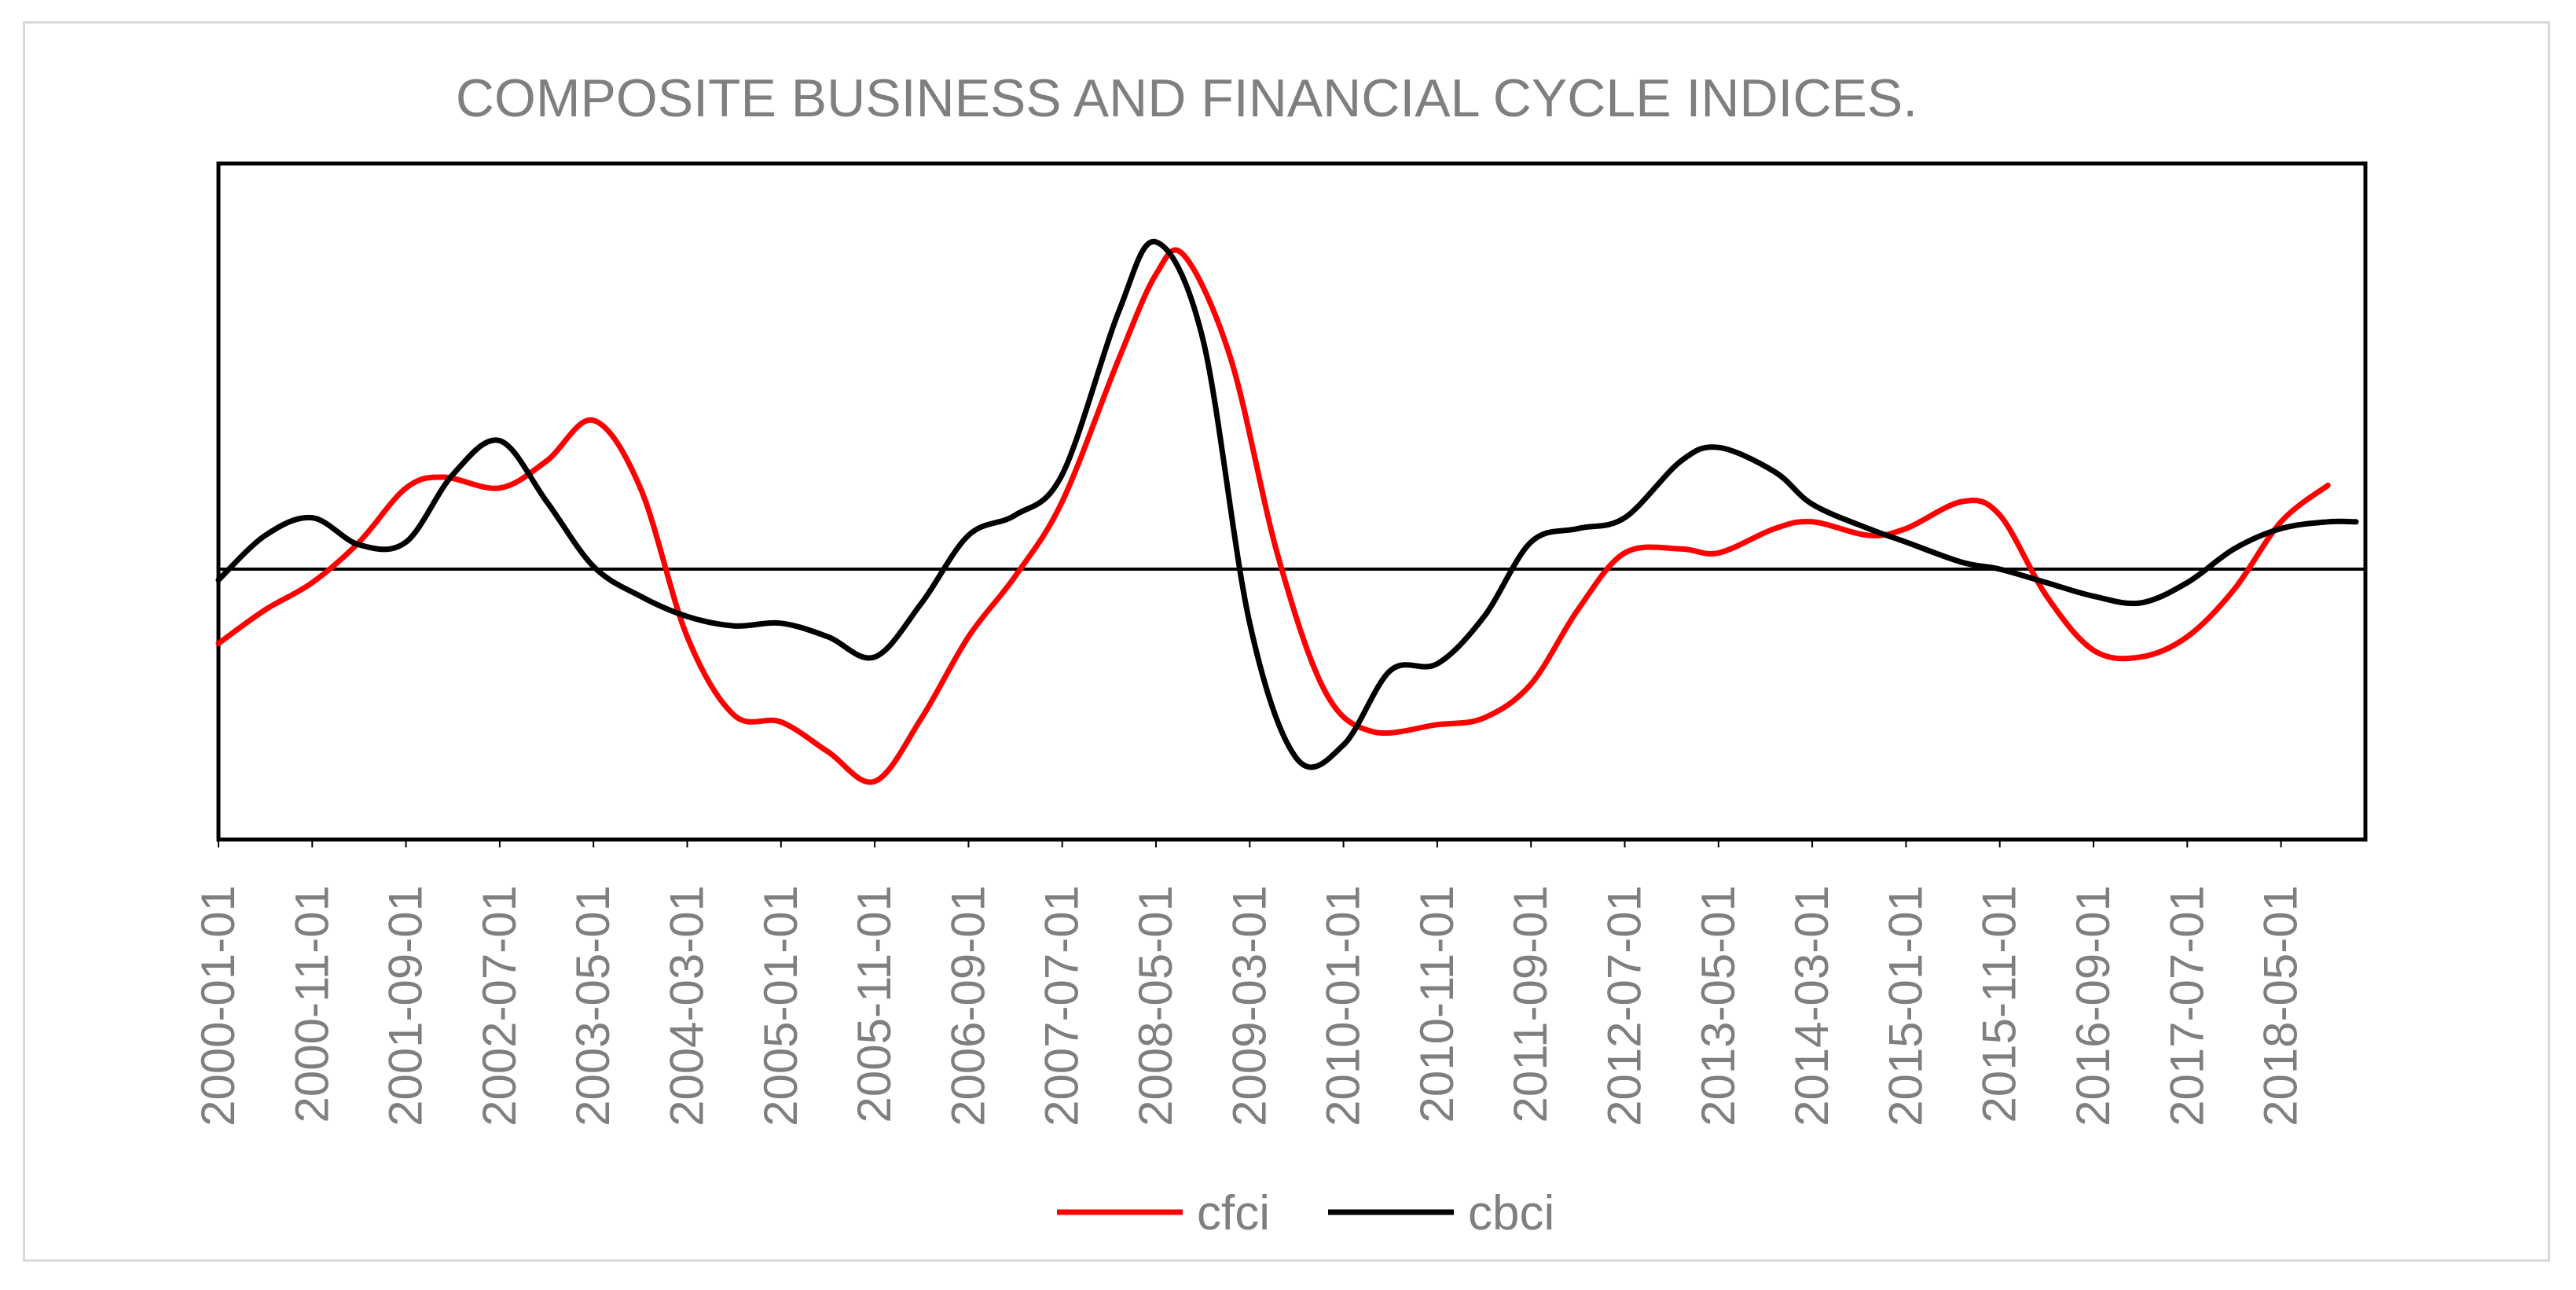 This screenshot has width=2576, height=1290. Describe the element at coordinates (500, 1005) in the screenshot. I see `x-tick-label: 2002-07-01` at that location.